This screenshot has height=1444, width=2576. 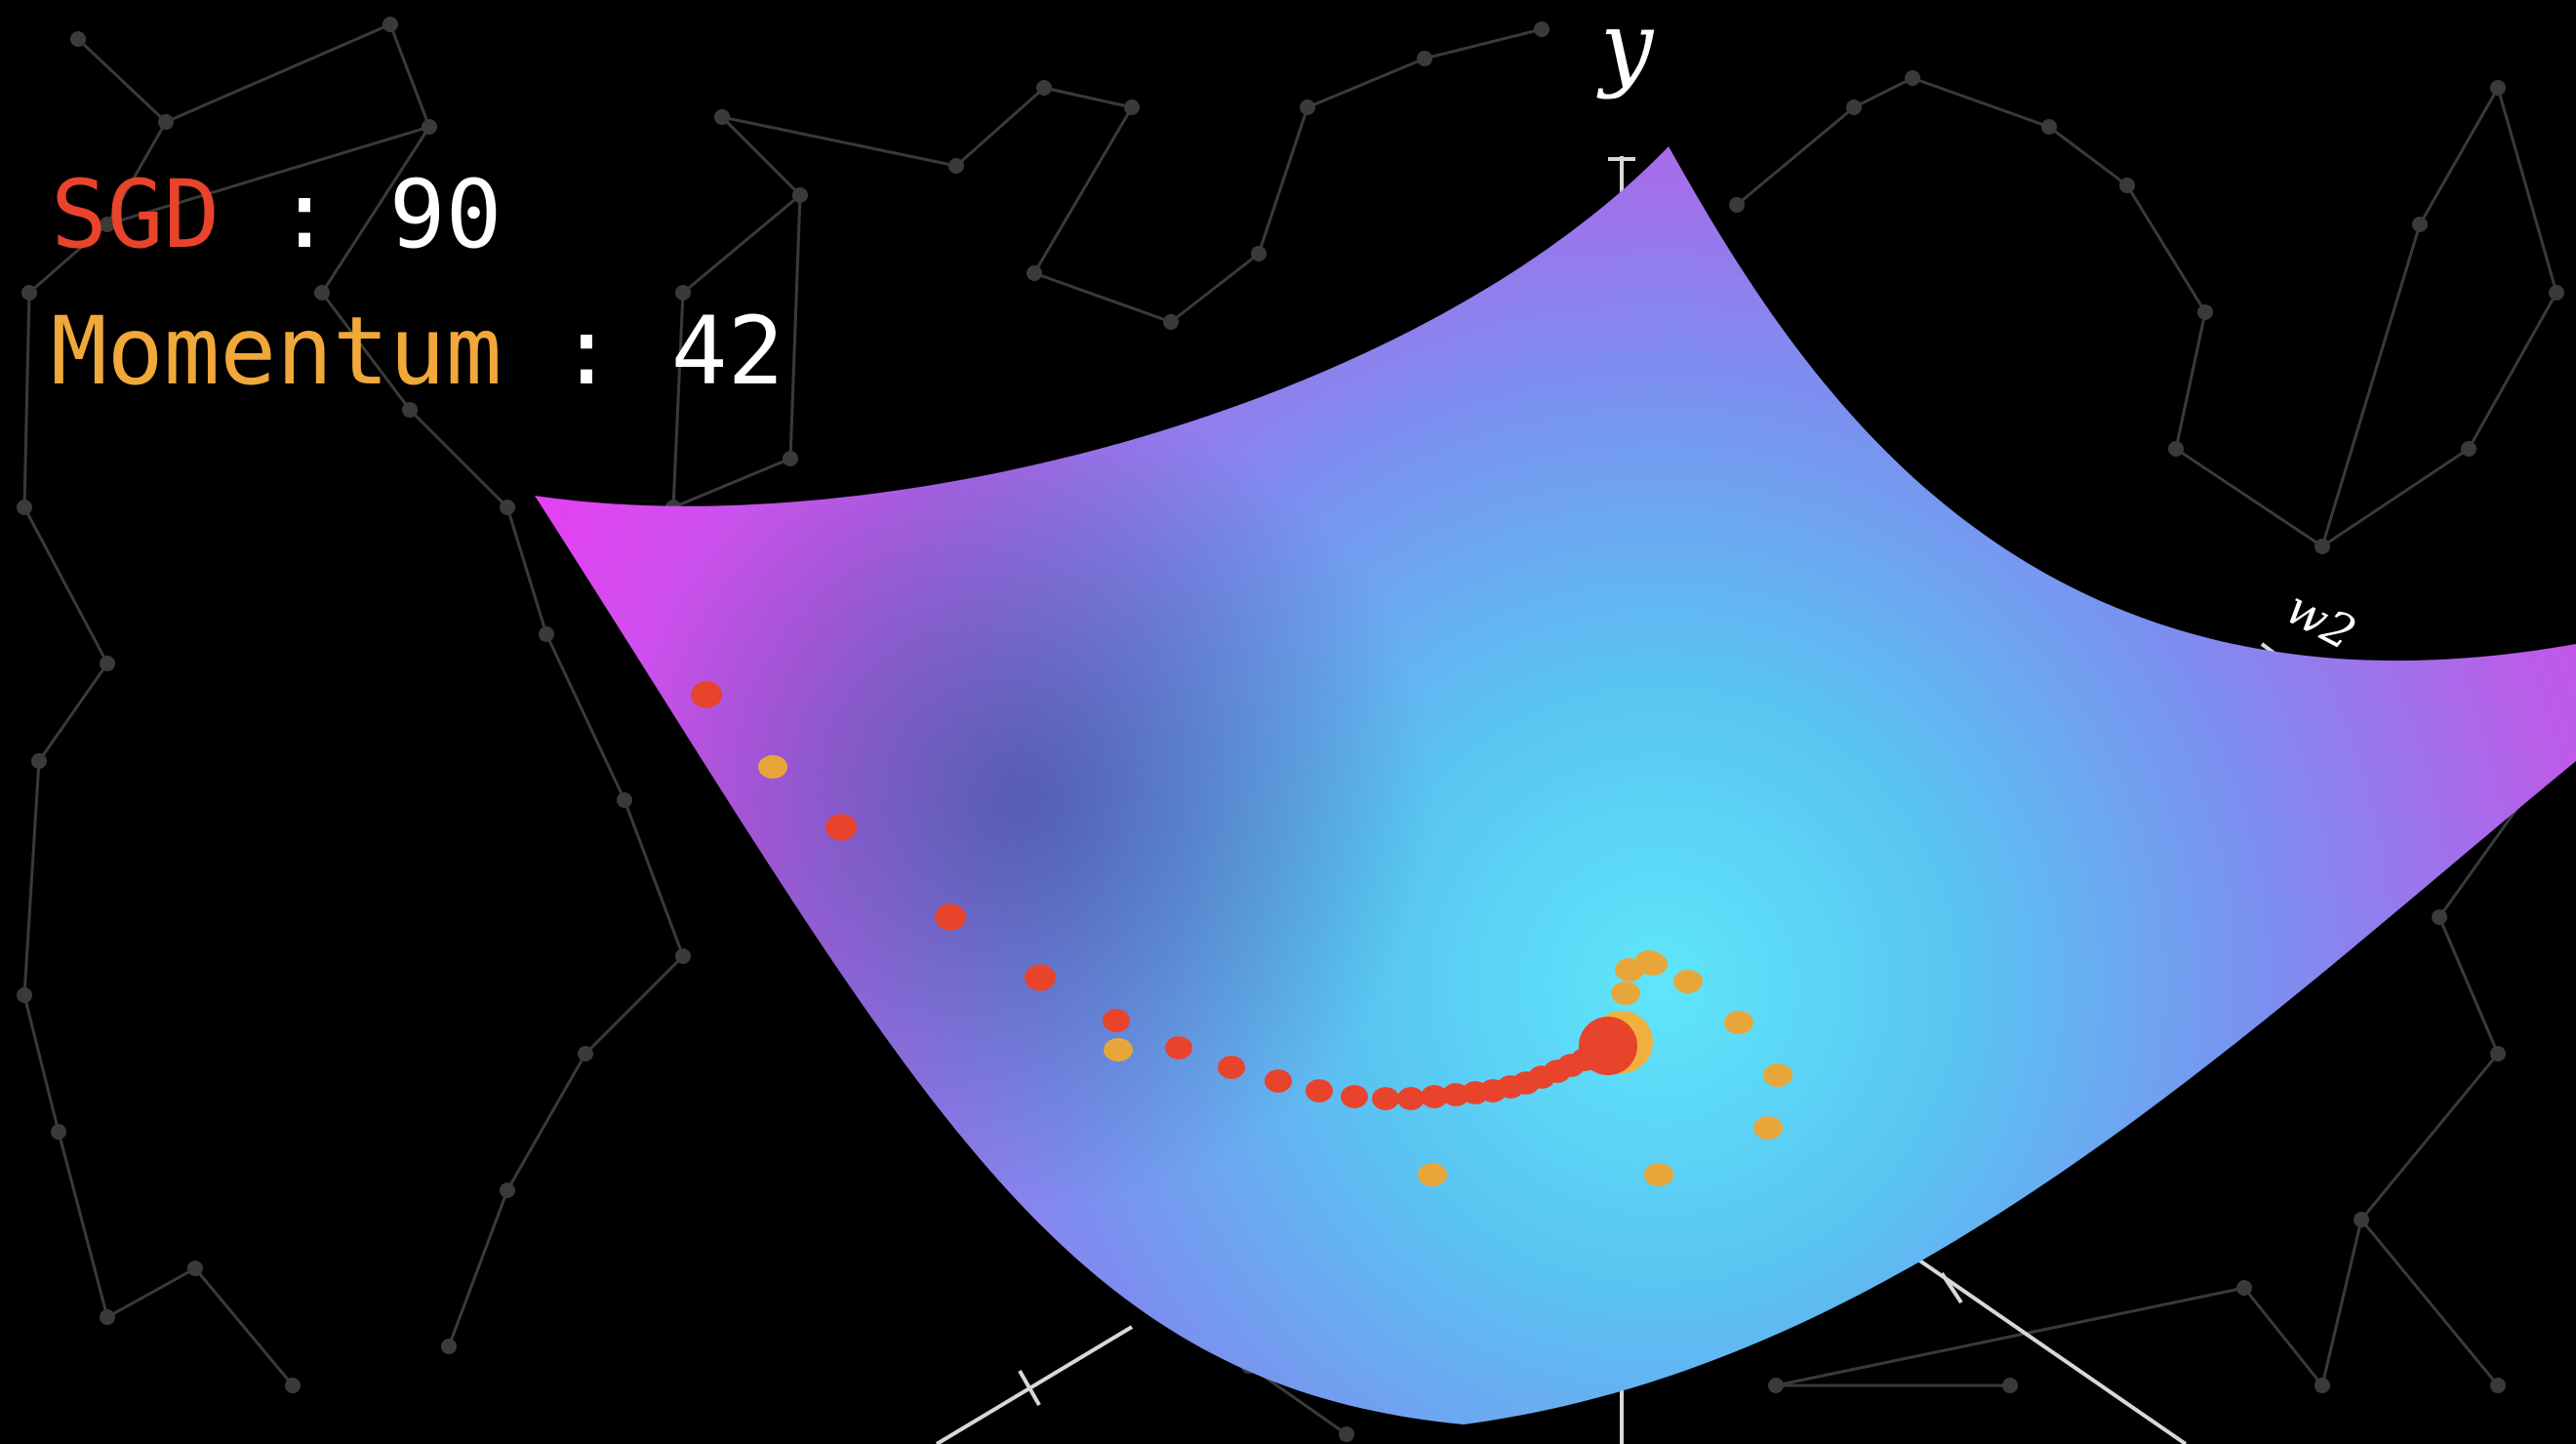 What do you see at coordinates (136, 214) in the screenshot?
I see `sgd-label: SGD` at bounding box center [136, 214].